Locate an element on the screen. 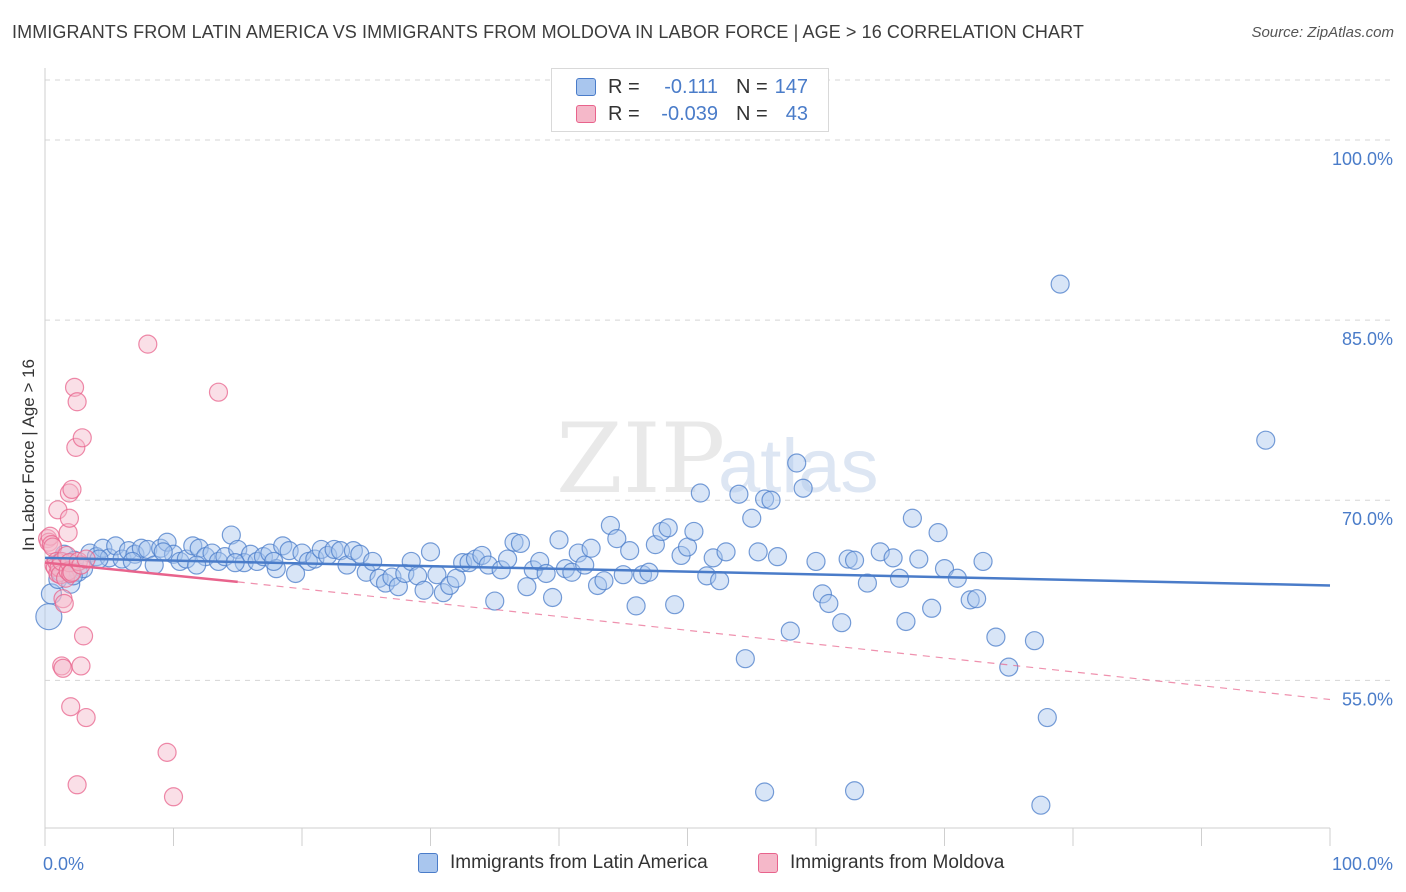  trend-lines is located at coordinates (687, 628).